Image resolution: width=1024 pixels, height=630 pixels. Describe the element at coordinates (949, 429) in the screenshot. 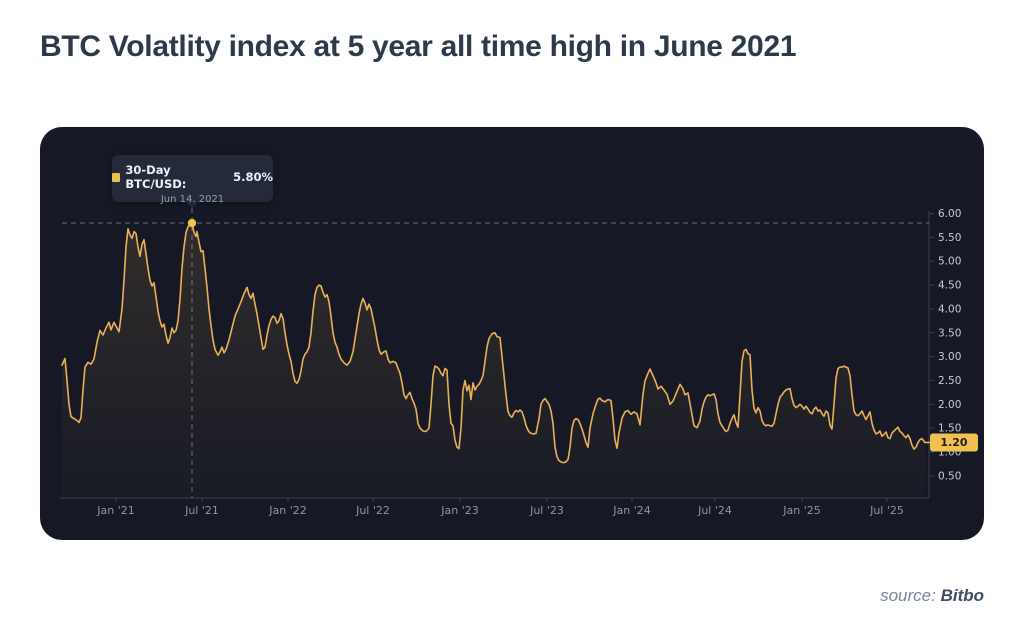

I see `y-axis-label: 1.50` at that location.